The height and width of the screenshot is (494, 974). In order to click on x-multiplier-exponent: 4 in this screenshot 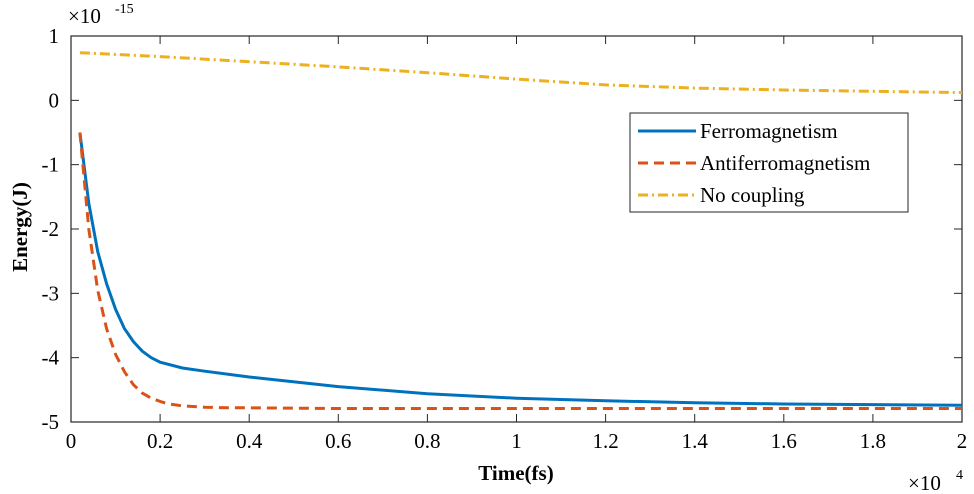, I will do `click(959, 475)`.